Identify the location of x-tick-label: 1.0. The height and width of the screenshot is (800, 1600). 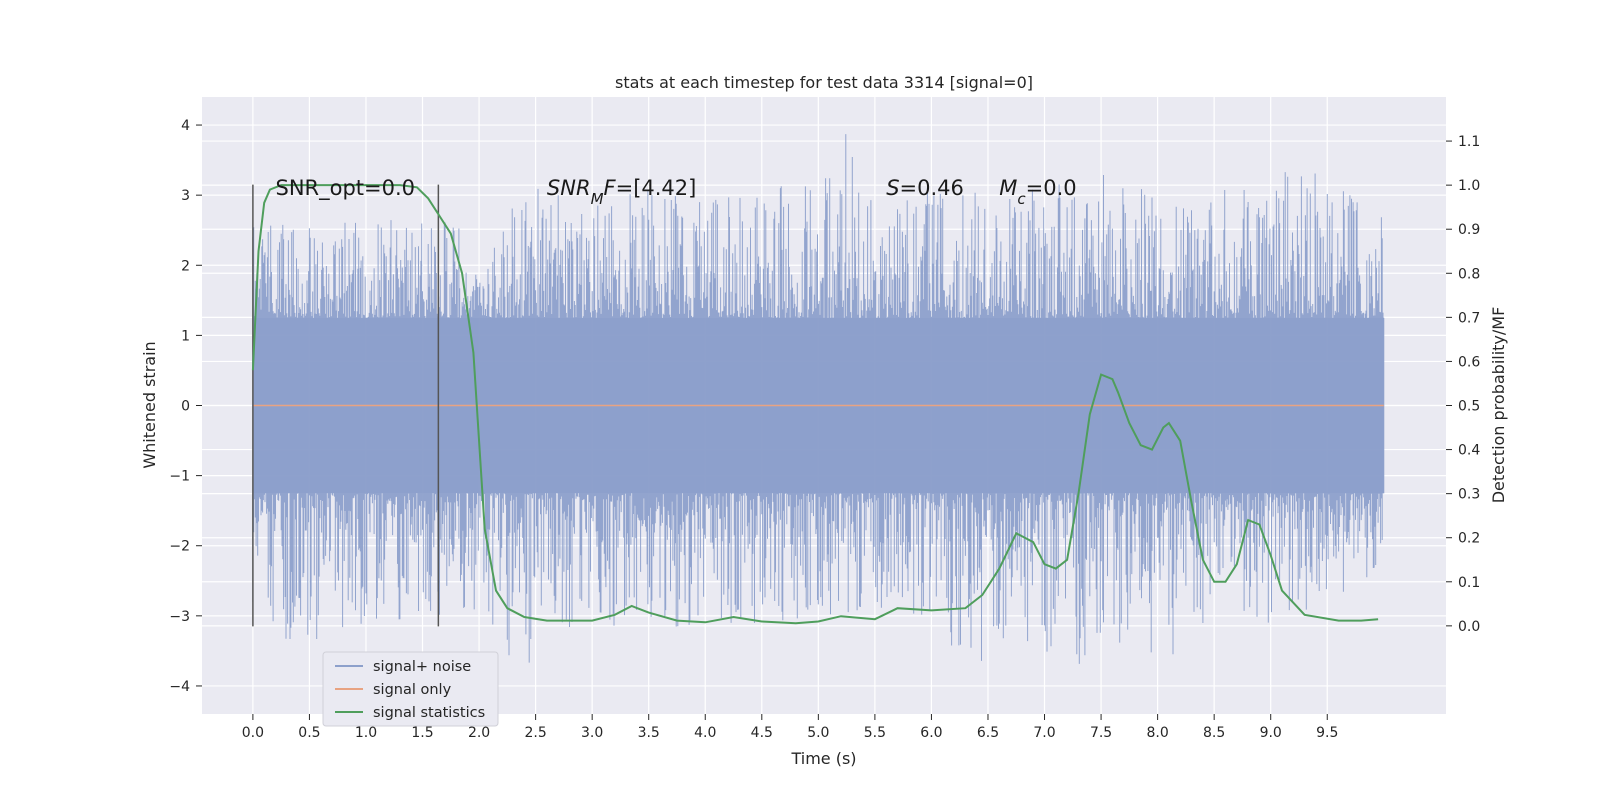
(366, 733).